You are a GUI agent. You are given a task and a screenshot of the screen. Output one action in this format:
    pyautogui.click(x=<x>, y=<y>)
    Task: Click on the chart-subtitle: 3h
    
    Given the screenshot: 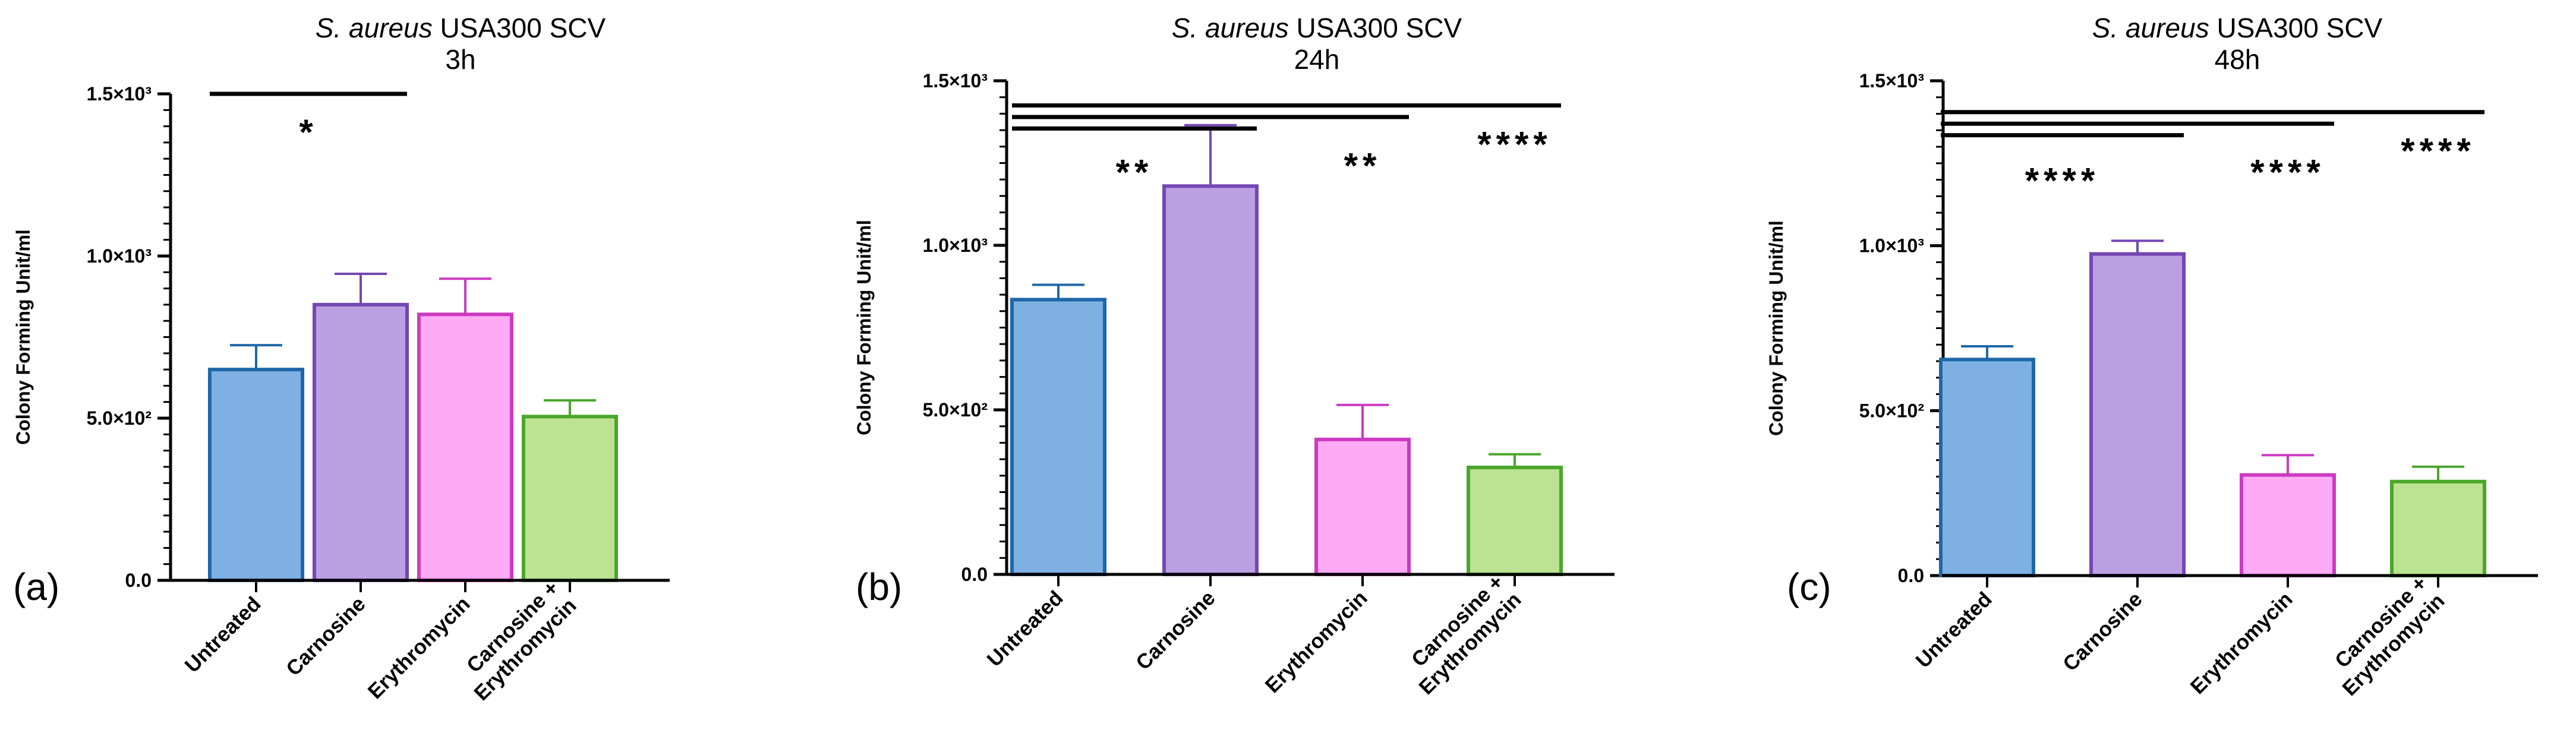 What is the action you would take?
    pyautogui.click(x=460, y=59)
    